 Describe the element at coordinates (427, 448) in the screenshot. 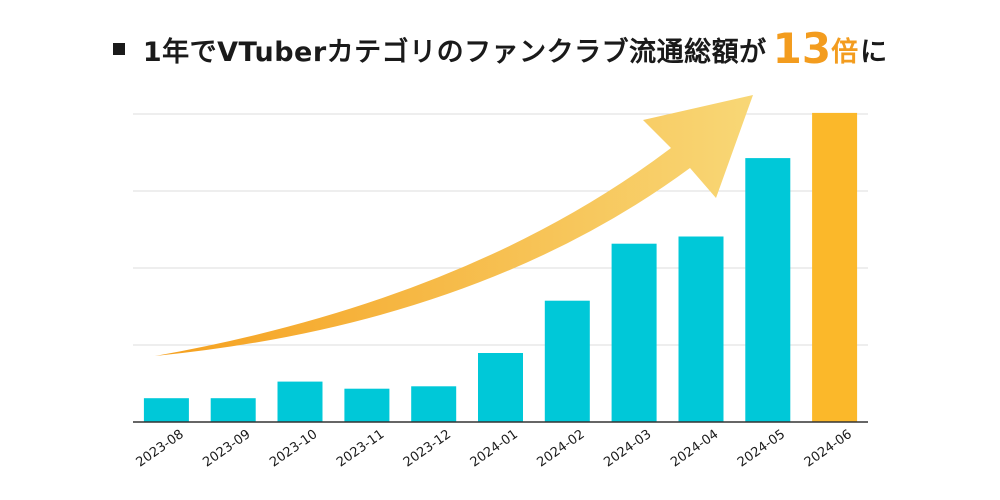

I see `x-tick-label: 2023-12` at that location.